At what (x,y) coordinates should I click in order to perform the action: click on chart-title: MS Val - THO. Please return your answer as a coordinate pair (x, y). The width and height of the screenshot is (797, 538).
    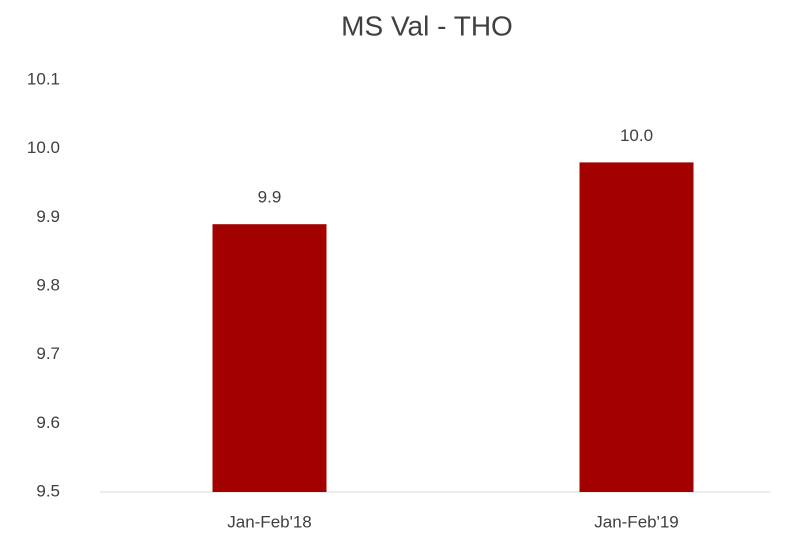
    Looking at the image, I should click on (427, 25).